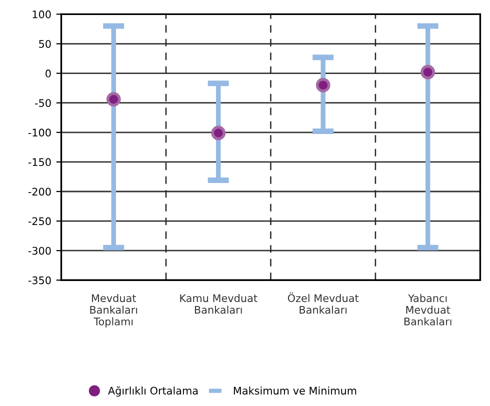  Describe the element at coordinates (45, 44) in the screenshot. I see `y-tick-label: 50` at that location.